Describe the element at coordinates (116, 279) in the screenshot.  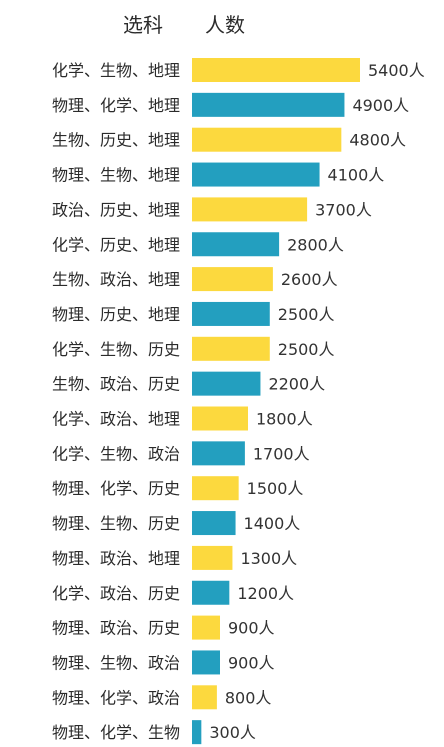
I see `category-label: 生物、政治、地理` at that location.